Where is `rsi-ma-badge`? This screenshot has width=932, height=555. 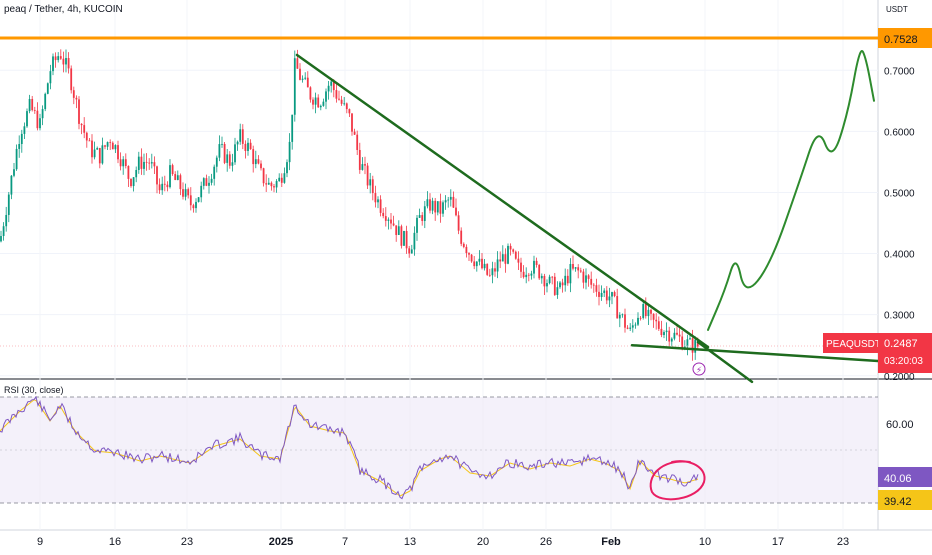 rsi-ma-badge is located at coordinates (905, 500).